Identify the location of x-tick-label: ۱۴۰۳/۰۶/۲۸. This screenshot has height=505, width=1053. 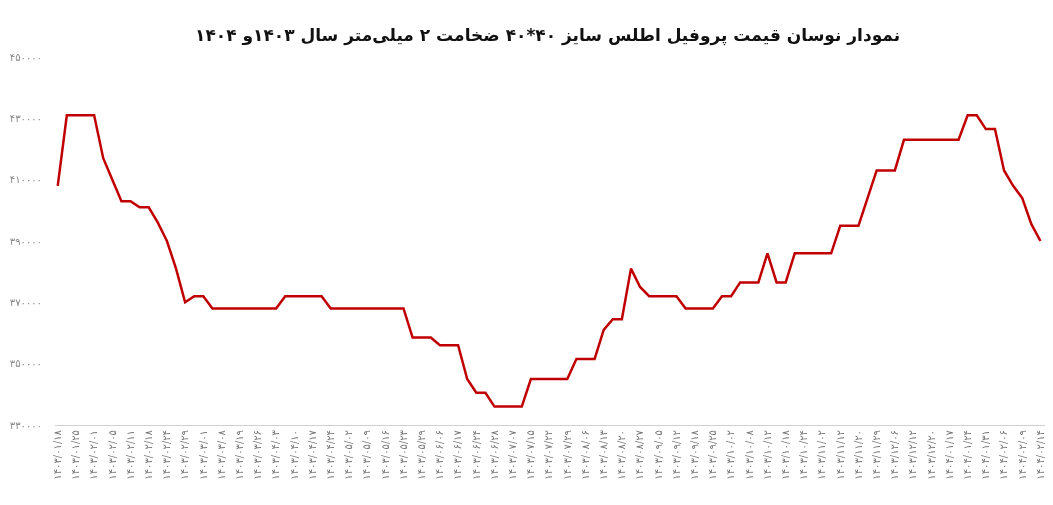
(494, 454).